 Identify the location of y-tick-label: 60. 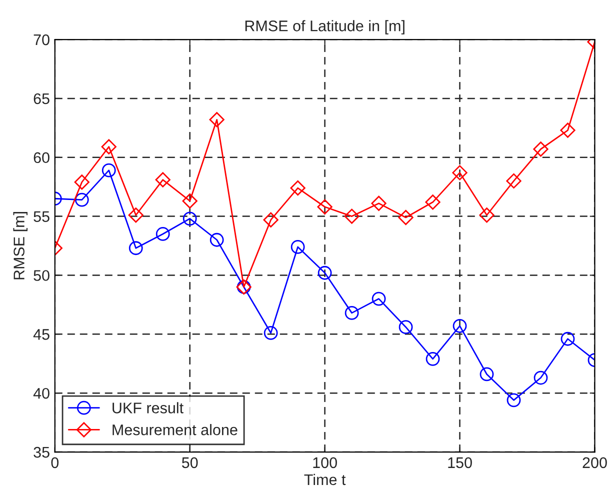
(42, 158).